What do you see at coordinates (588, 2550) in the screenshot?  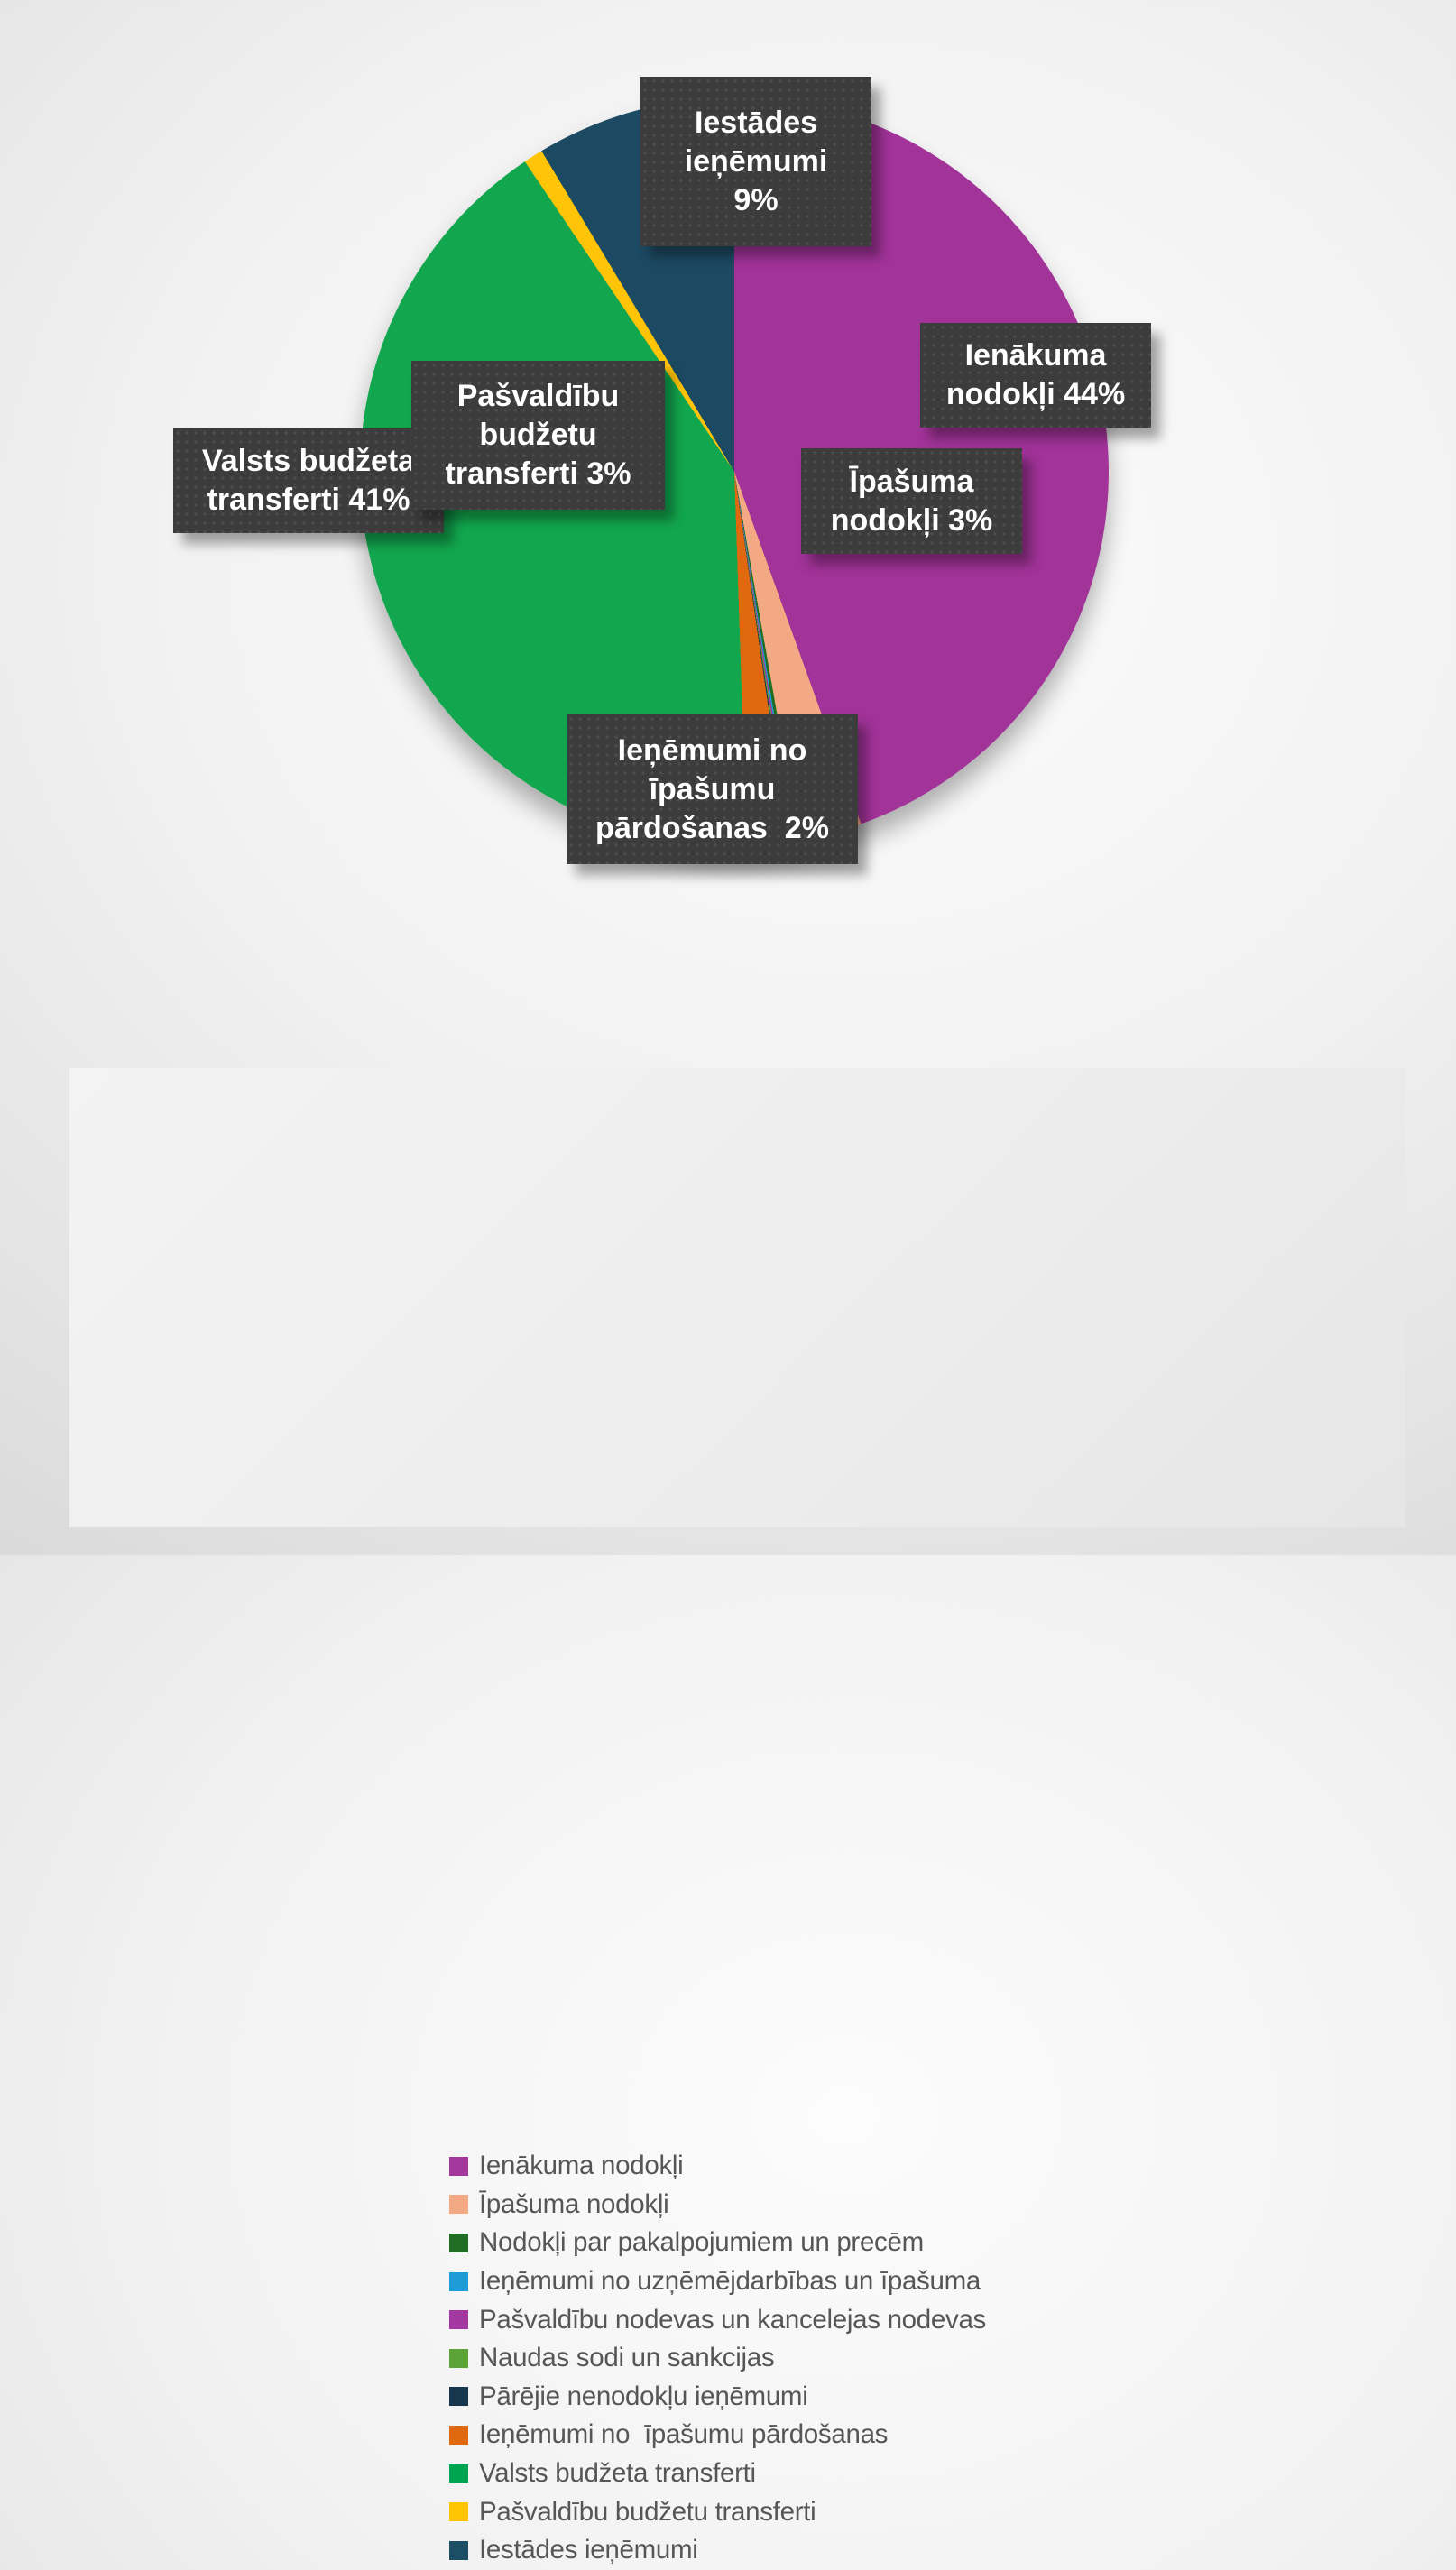 I see `legend-label: Iestādes ieņēmumi` at bounding box center [588, 2550].